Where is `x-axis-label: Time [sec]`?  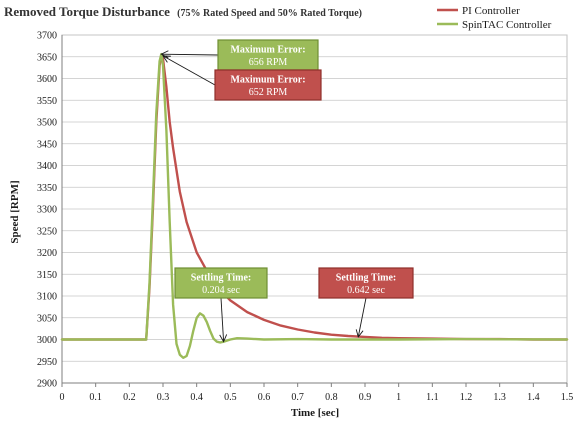 x-axis-label: Time [sec] is located at coordinates (315, 413).